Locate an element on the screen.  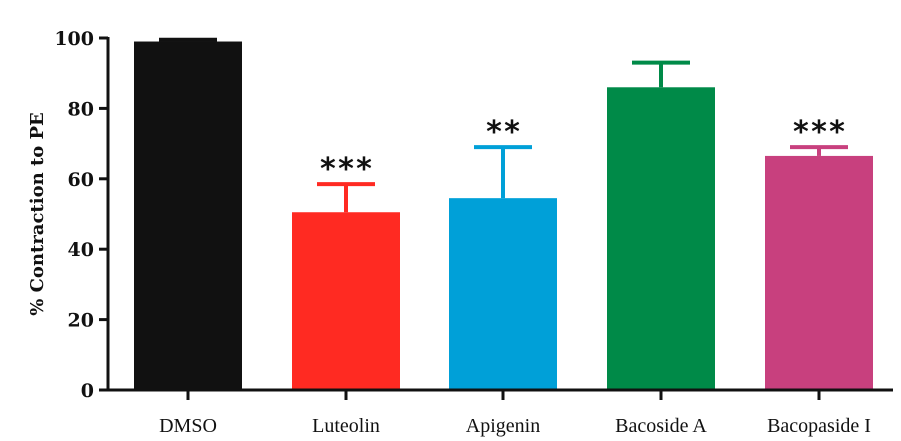
x-tick-label-luteolin: Luteolin is located at coordinates (346, 426).